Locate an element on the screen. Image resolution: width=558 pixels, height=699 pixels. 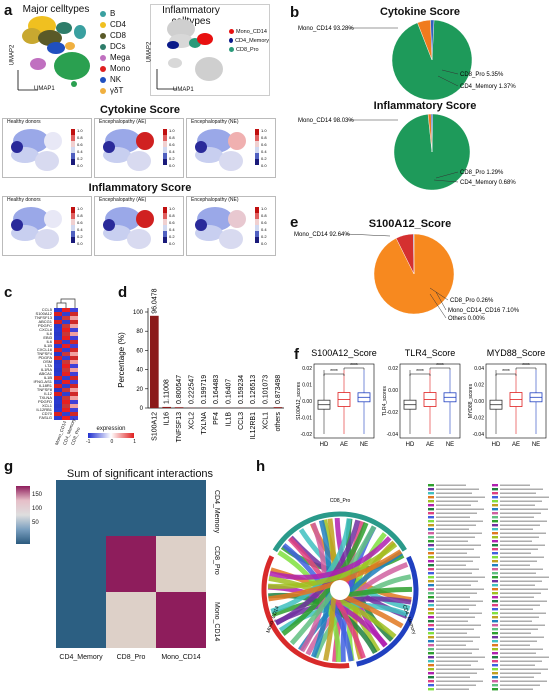
heatmap-grid is located at coordinates (66, 364).